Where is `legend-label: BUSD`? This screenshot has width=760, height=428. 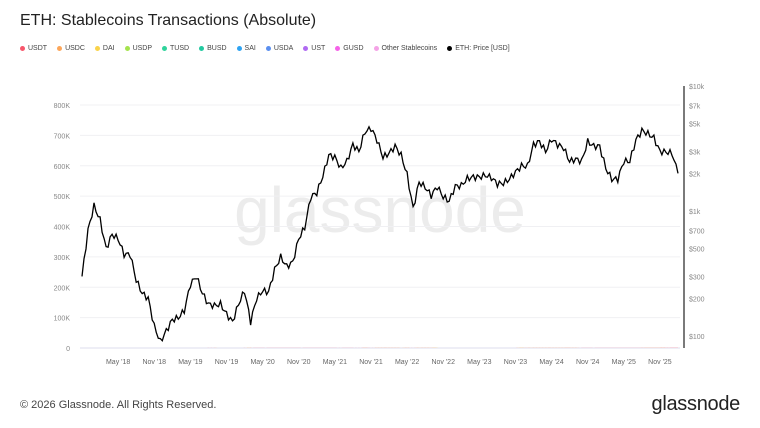
legend-label: BUSD is located at coordinates (217, 48).